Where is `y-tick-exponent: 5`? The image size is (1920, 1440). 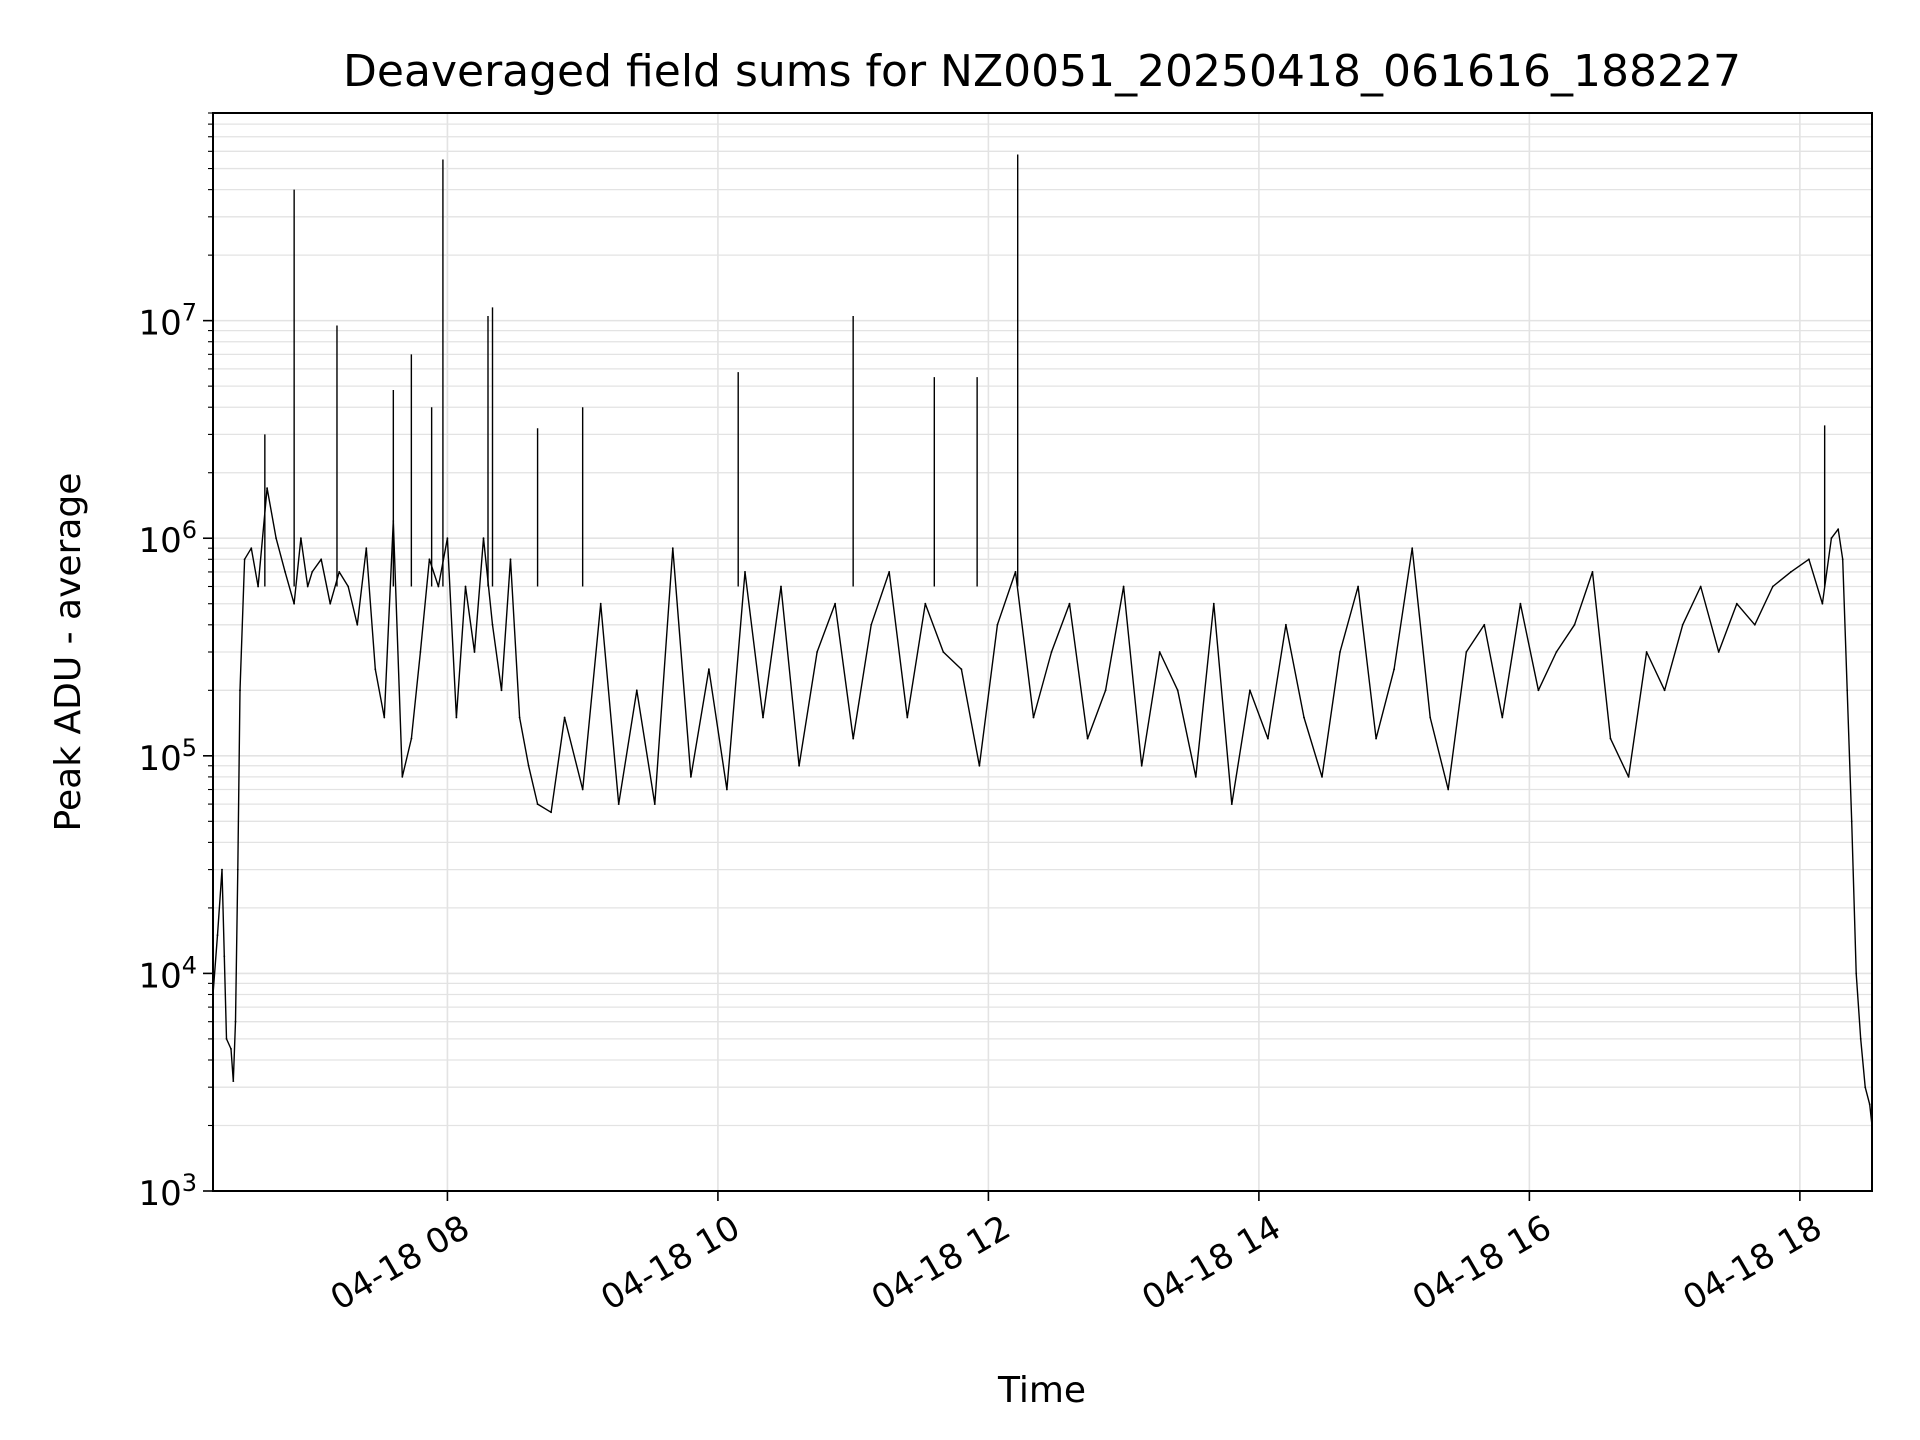 y-tick-exponent: 5 is located at coordinates (189, 748).